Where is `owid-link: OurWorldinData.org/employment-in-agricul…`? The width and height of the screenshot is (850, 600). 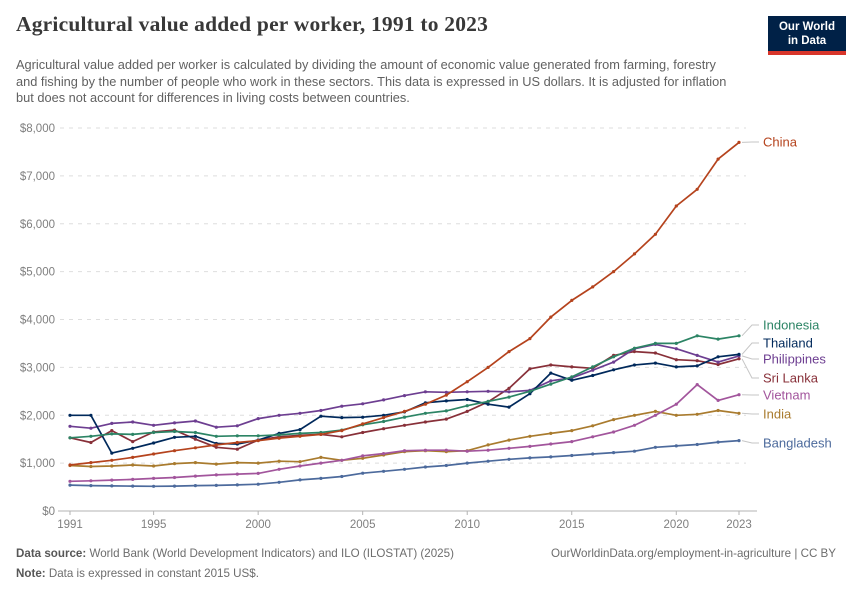
owid-link: OurWorldinData.org/employment-in-agricul… is located at coordinates (693, 553).